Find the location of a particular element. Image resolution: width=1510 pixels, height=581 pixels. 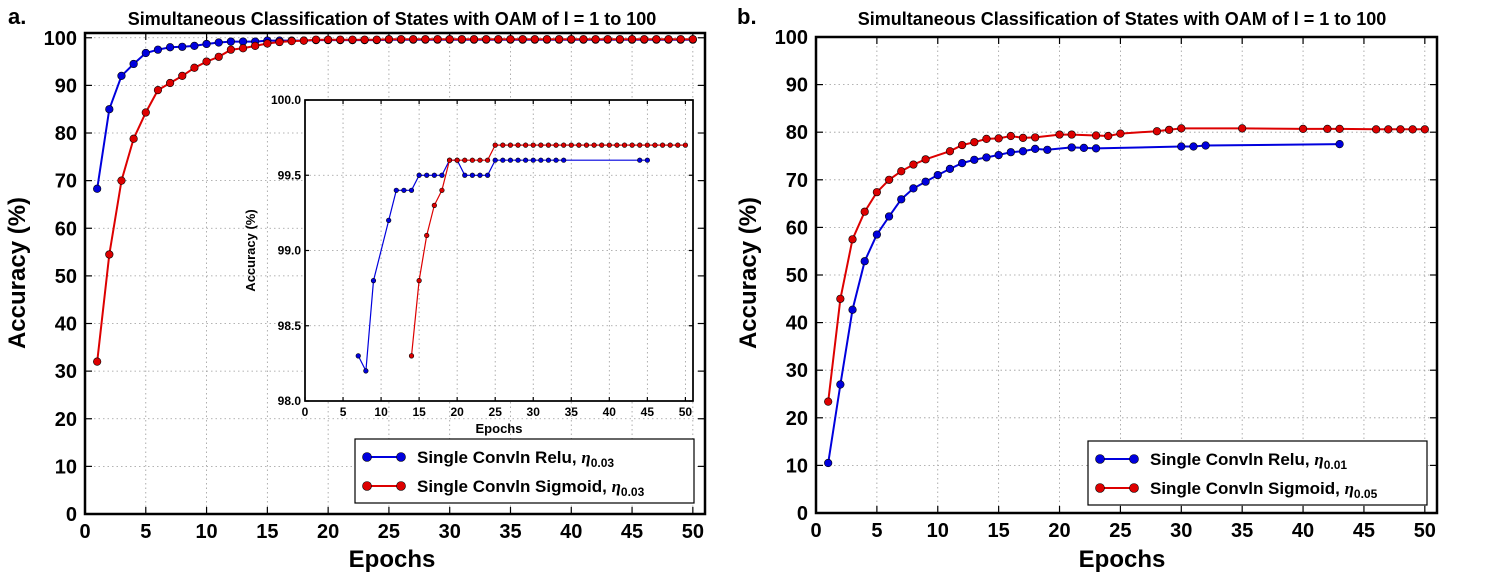

panel-a-y-tick-label: 40 is located at coordinates (66, 325).